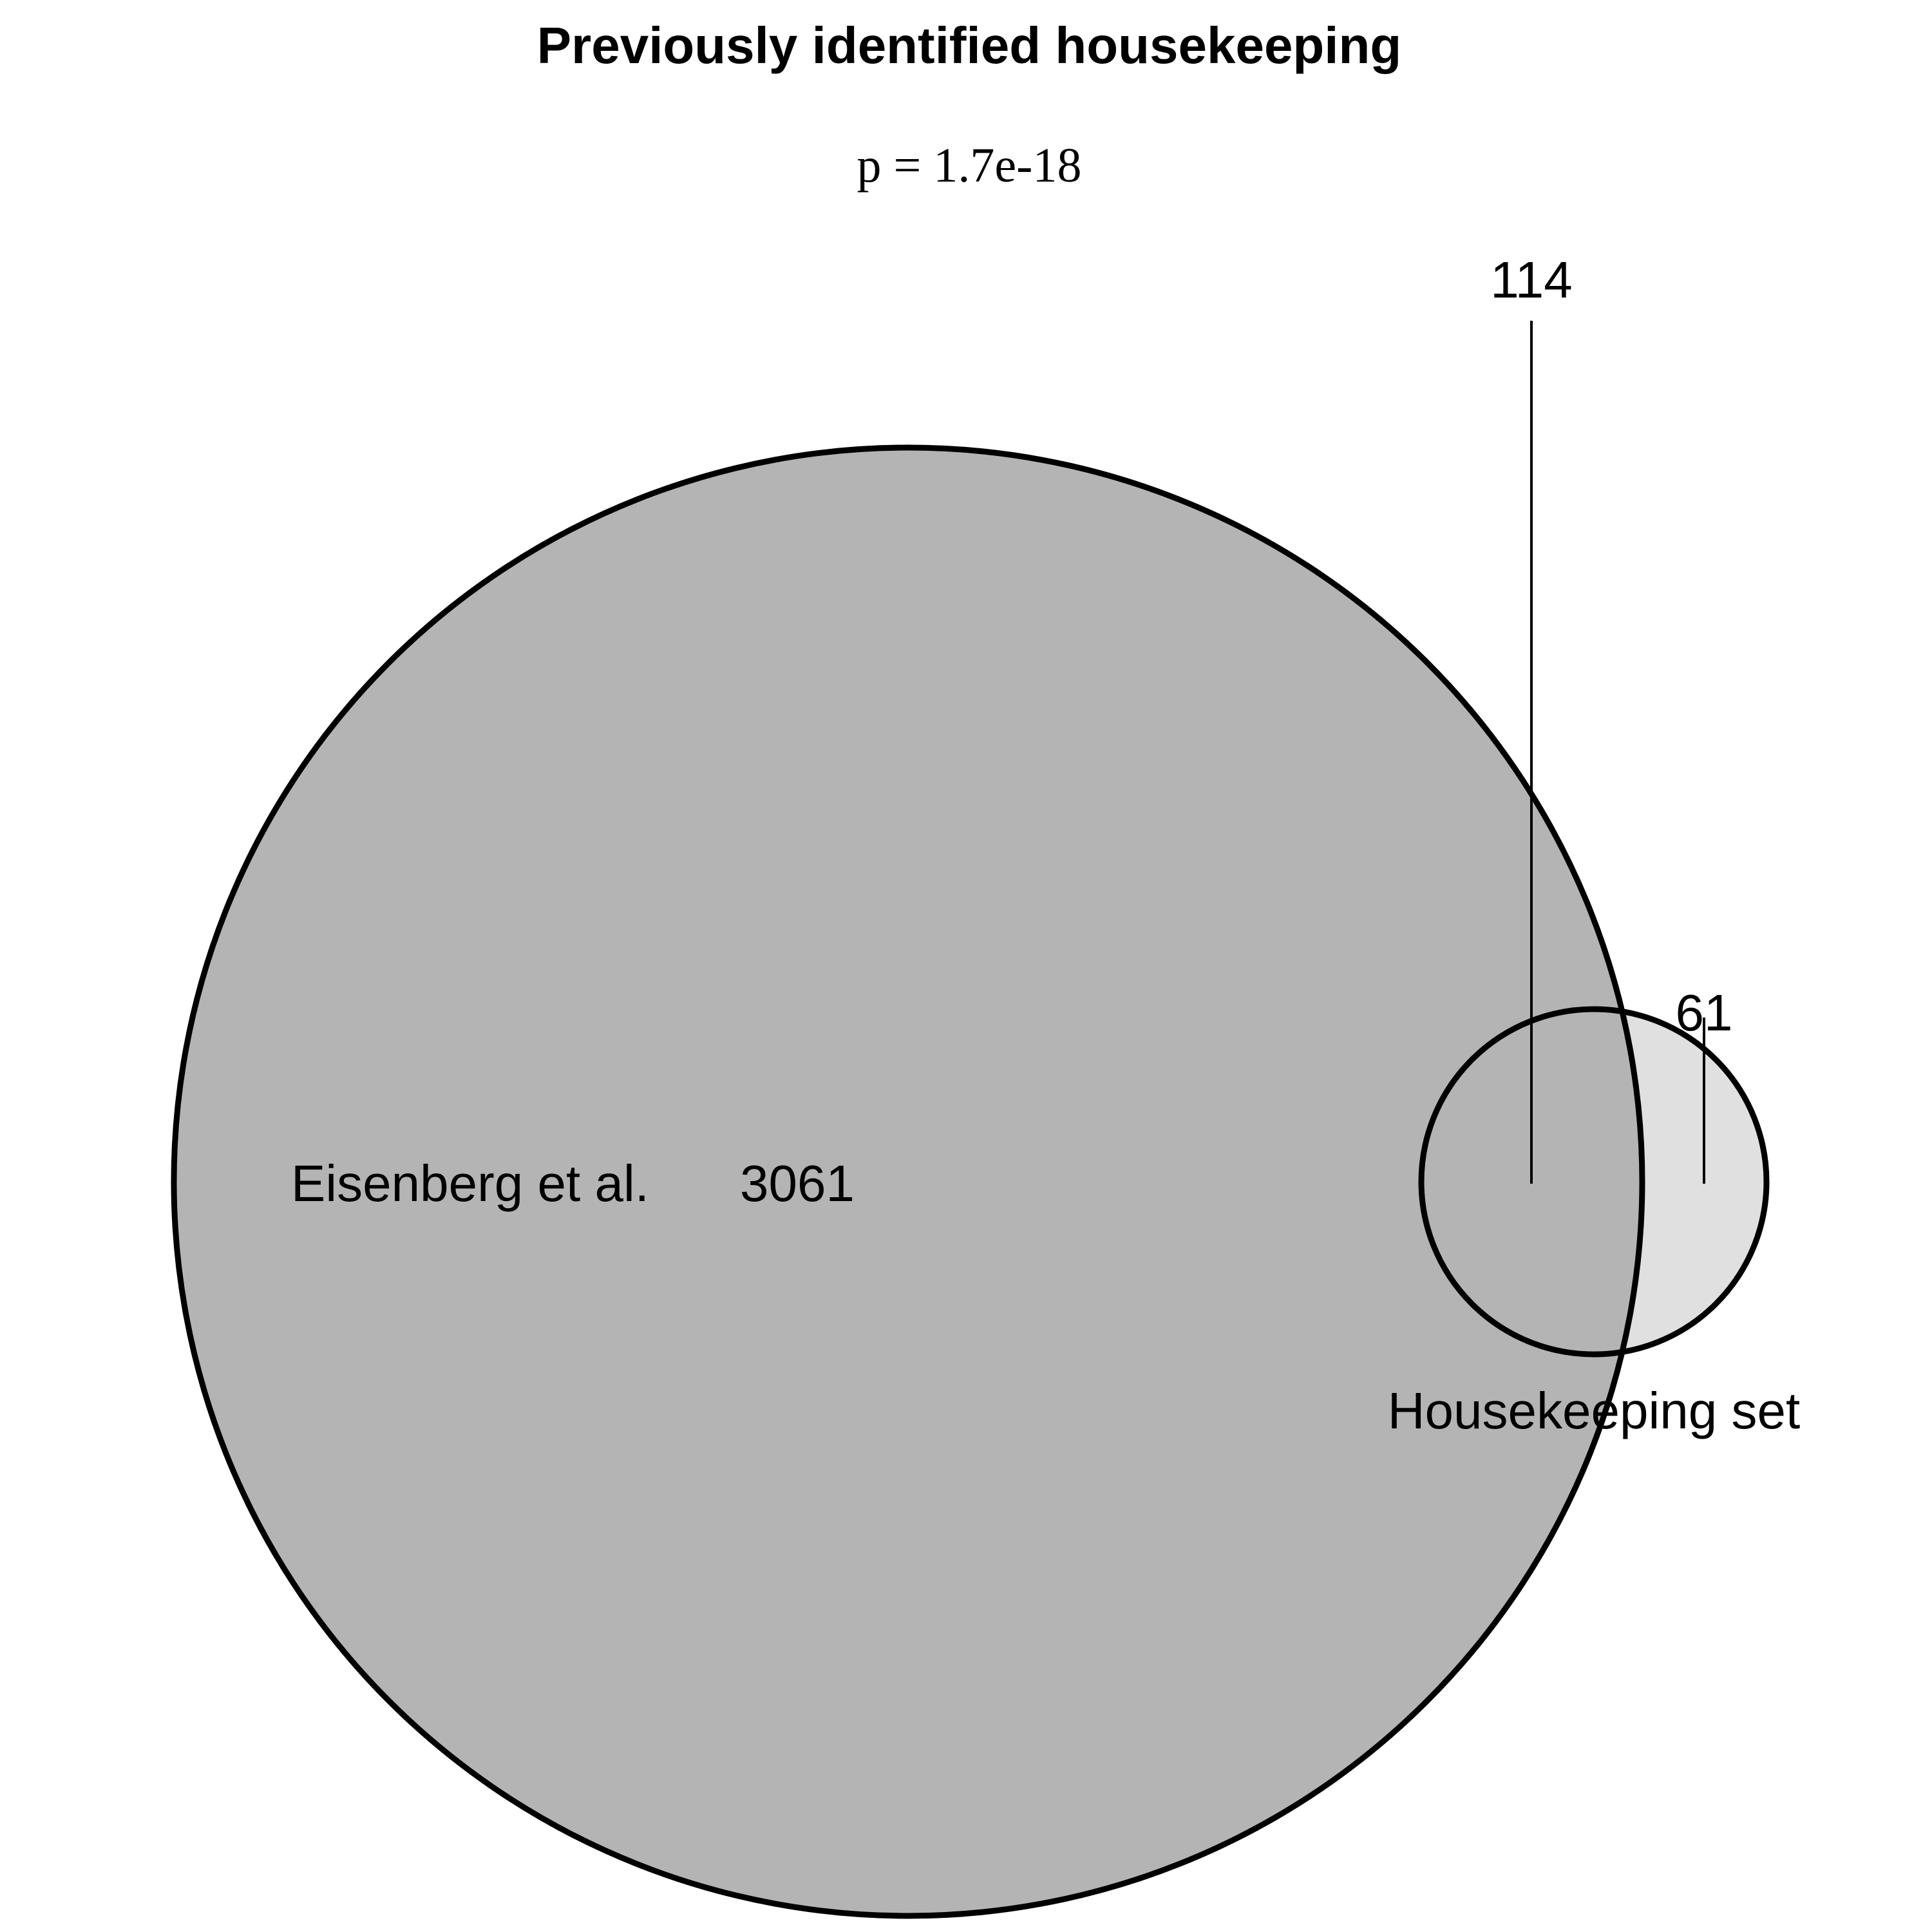 The image size is (1932, 1932). What do you see at coordinates (970, 166) in the screenshot?
I see `p-value: p = 1.7e-18` at bounding box center [970, 166].